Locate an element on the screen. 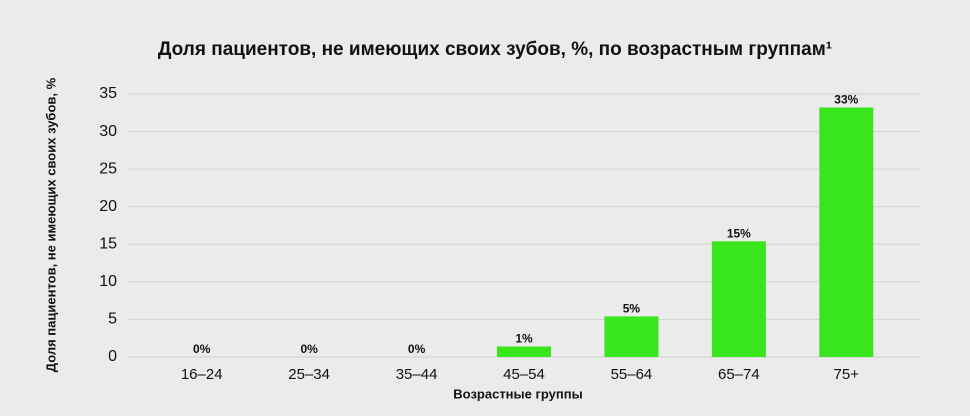 The height and width of the screenshot is (416, 970). x-tick-label: 65–74 is located at coordinates (739, 374).